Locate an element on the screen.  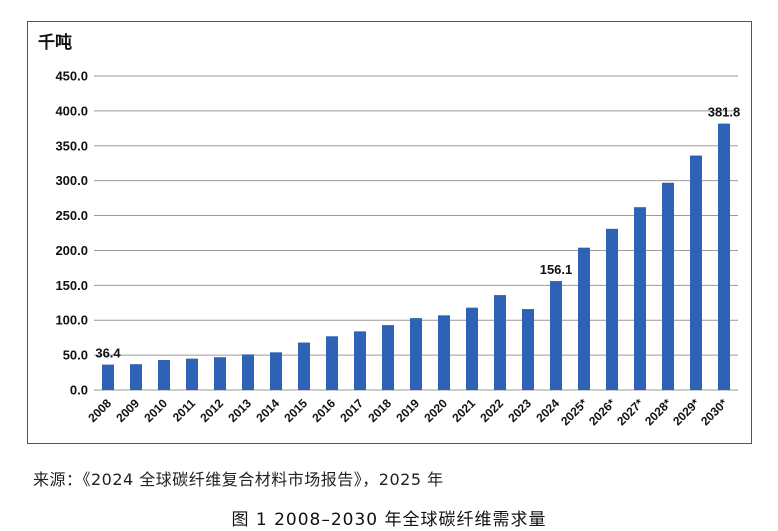
x-tick-label: 2029* is located at coordinates (686, 412).